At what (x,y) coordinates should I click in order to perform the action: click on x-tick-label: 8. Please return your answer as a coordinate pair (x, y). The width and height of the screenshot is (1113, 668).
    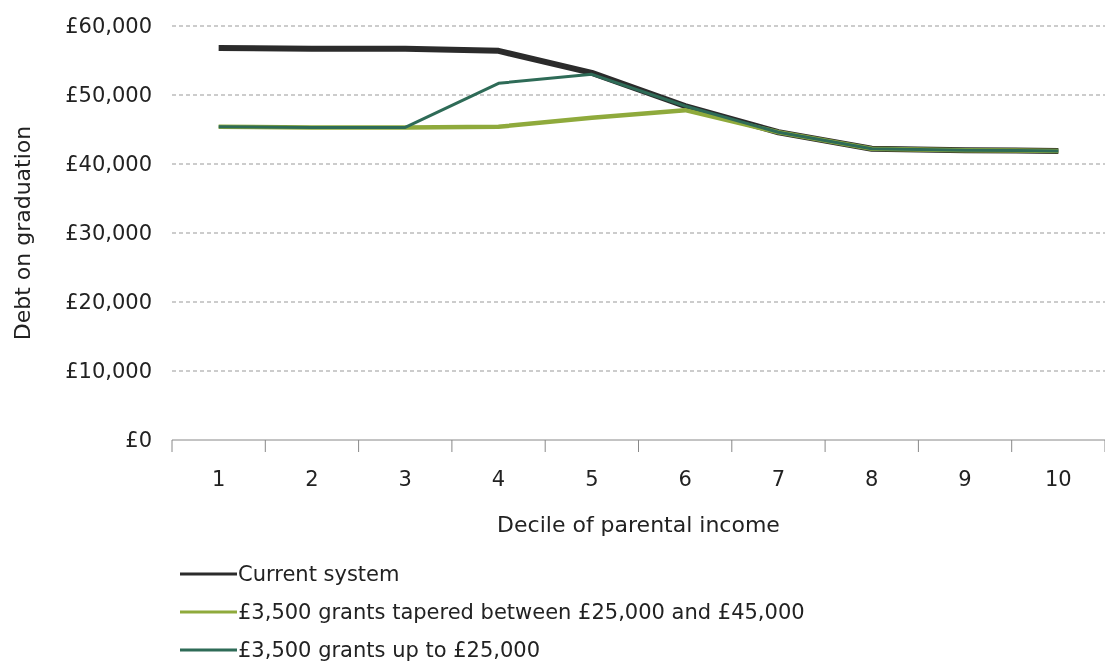
    Looking at the image, I should click on (872, 479).